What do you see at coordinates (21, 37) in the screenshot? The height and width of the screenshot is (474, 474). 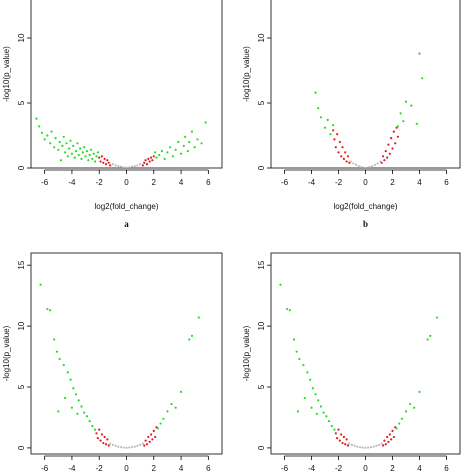 I see `y-tick-label: 10` at bounding box center [21, 37].